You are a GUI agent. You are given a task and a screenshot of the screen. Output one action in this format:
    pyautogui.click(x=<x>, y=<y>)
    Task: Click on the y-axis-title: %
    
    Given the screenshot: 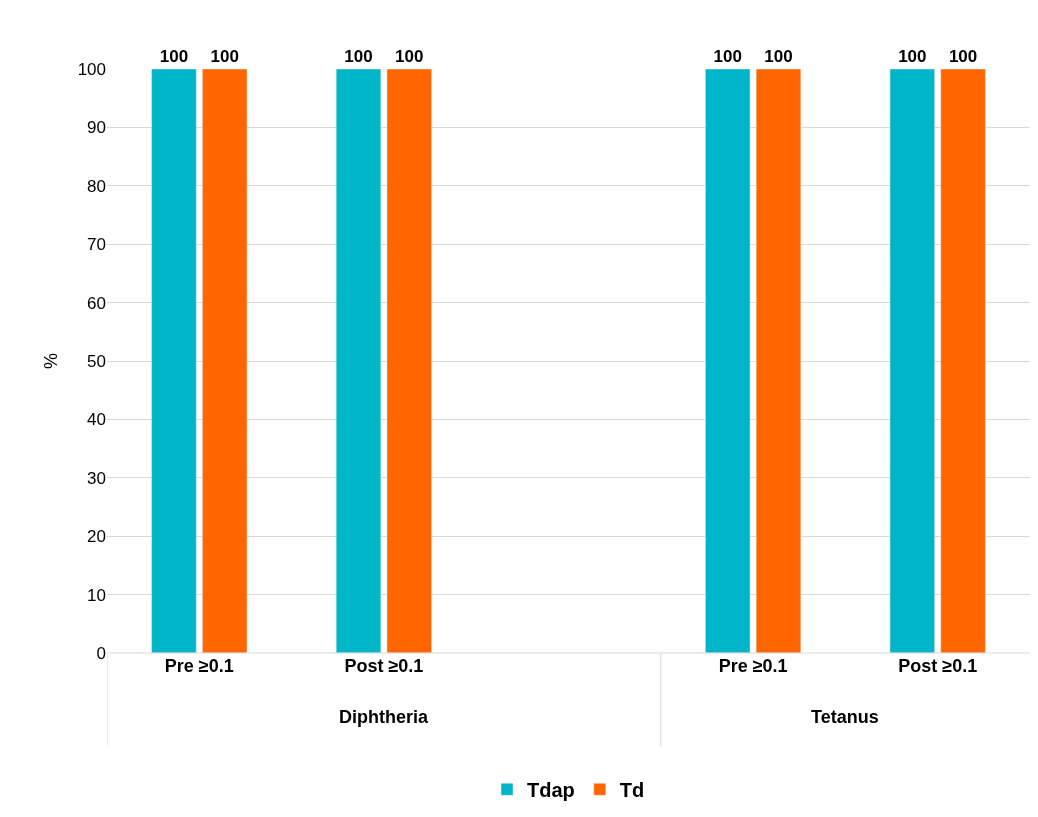 What is the action you would take?
    pyautogui.click(x=50, y=361)
    